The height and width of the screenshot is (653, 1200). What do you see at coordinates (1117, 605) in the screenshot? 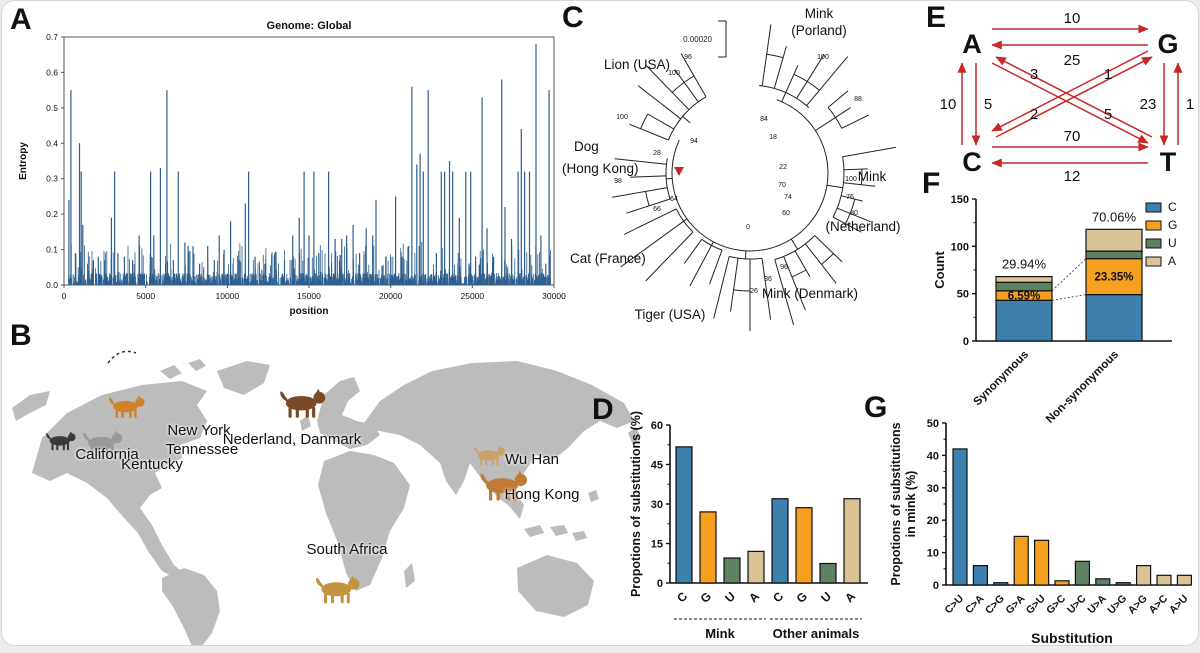
I see `x-tick-label: U>G` at bounding box center [1117, 605].